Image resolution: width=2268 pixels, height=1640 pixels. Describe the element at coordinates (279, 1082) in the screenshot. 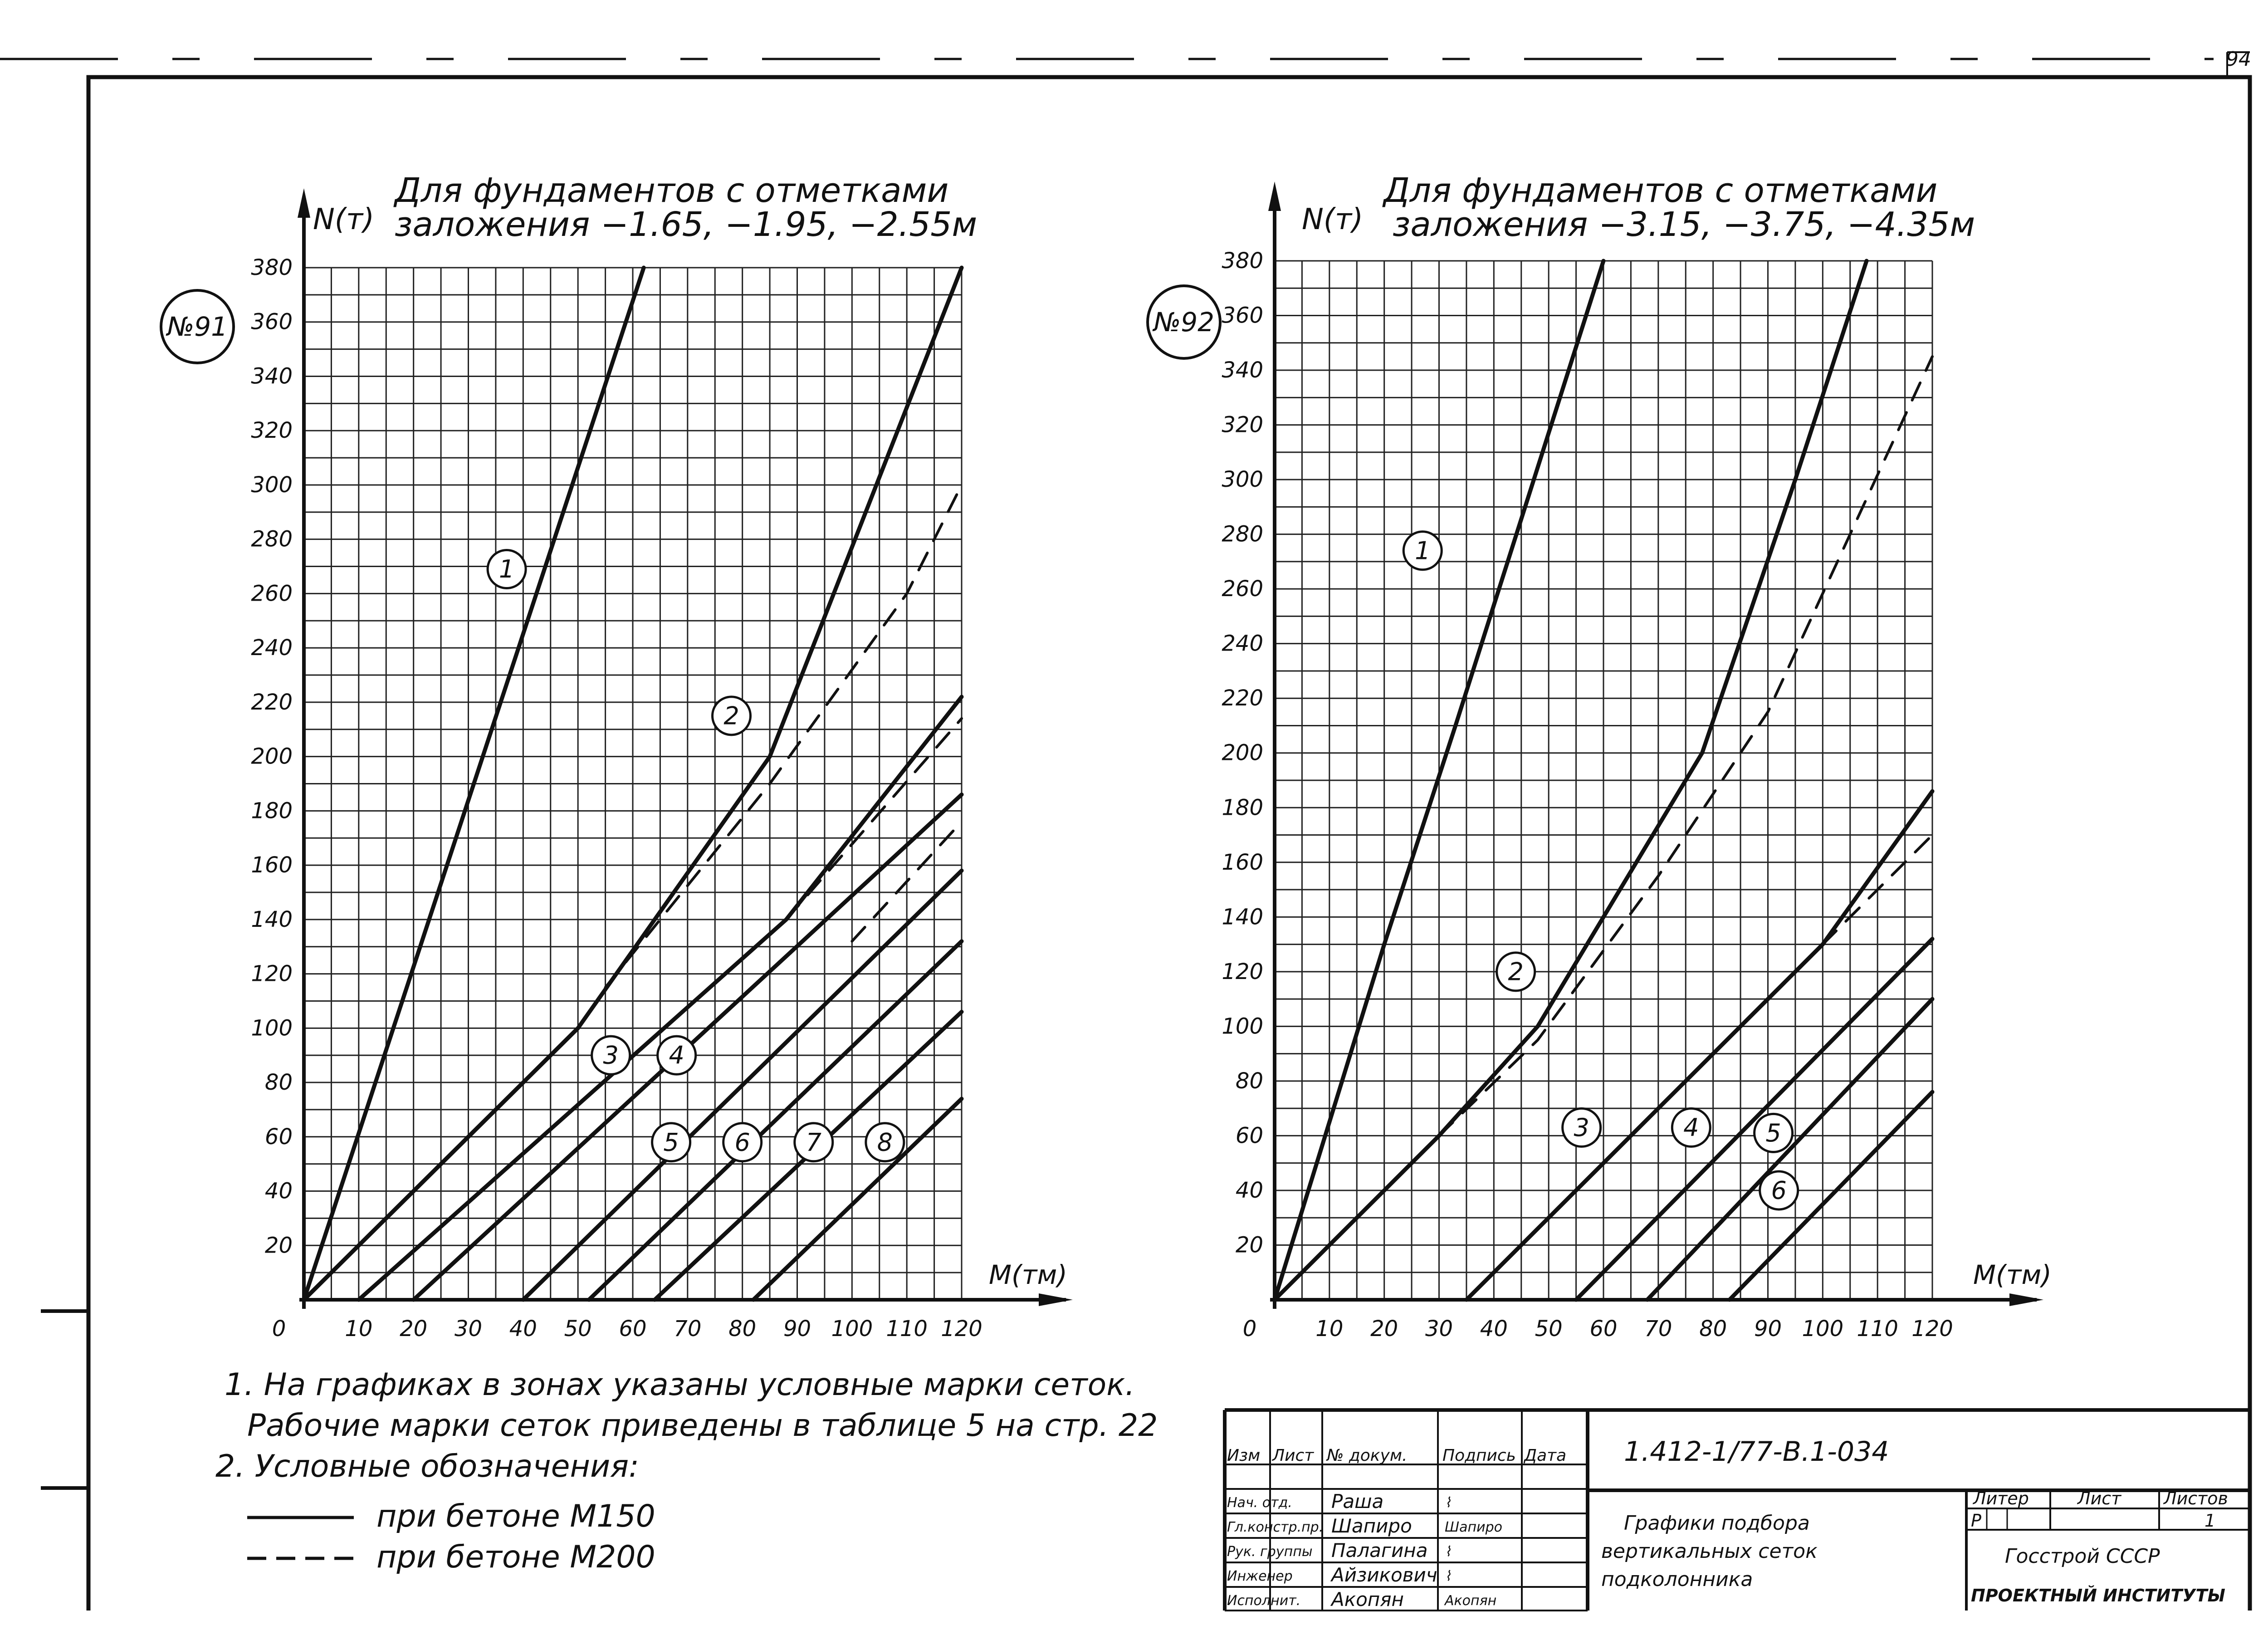

I see `y-tick-label: 80` at that location.